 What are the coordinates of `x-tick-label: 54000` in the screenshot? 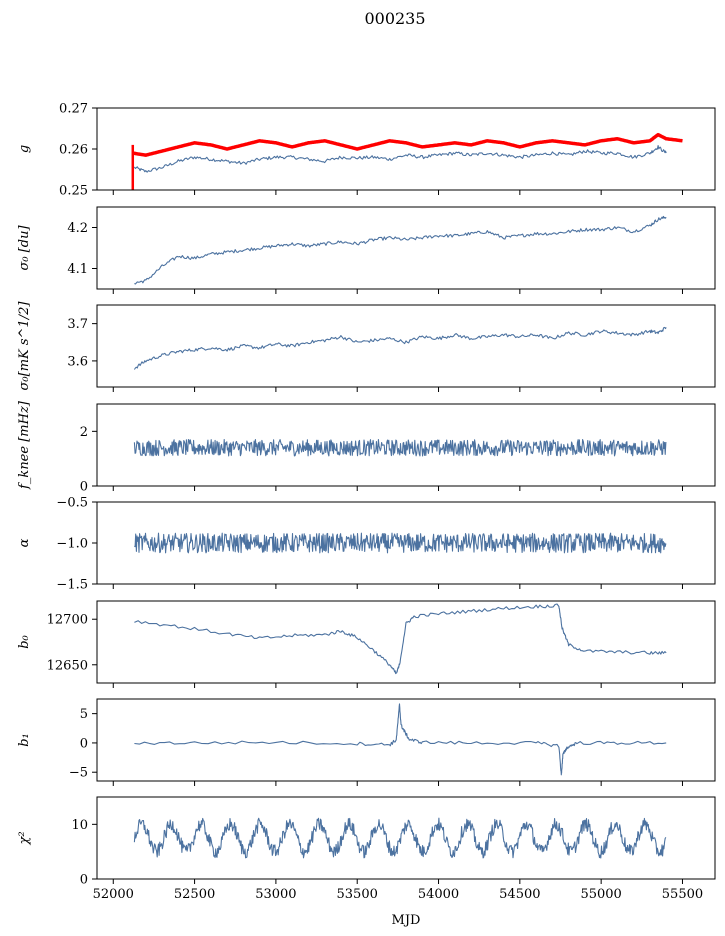 It's located at (438, 894).